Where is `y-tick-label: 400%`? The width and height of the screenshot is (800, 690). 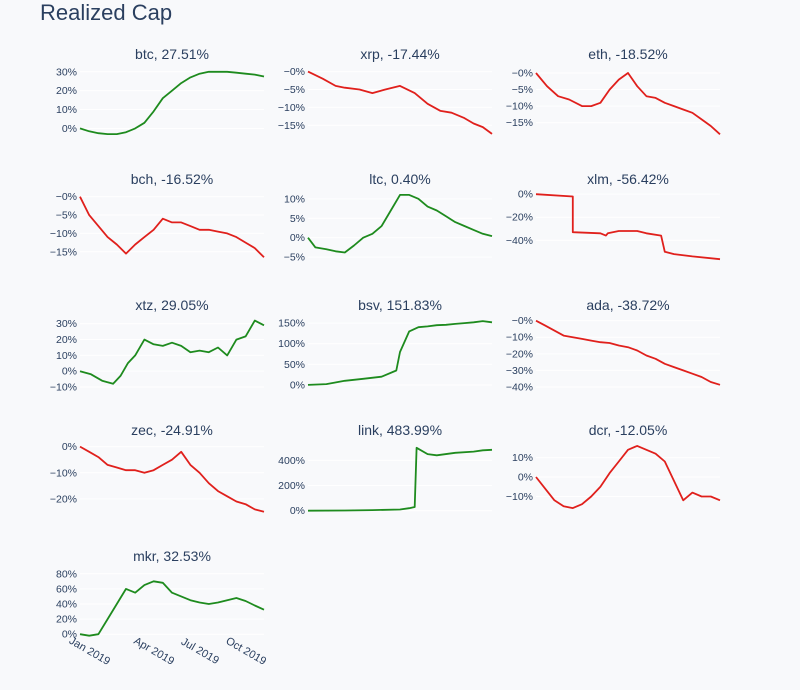 y-tick-label: 400% is located at coordinates (291, 461).